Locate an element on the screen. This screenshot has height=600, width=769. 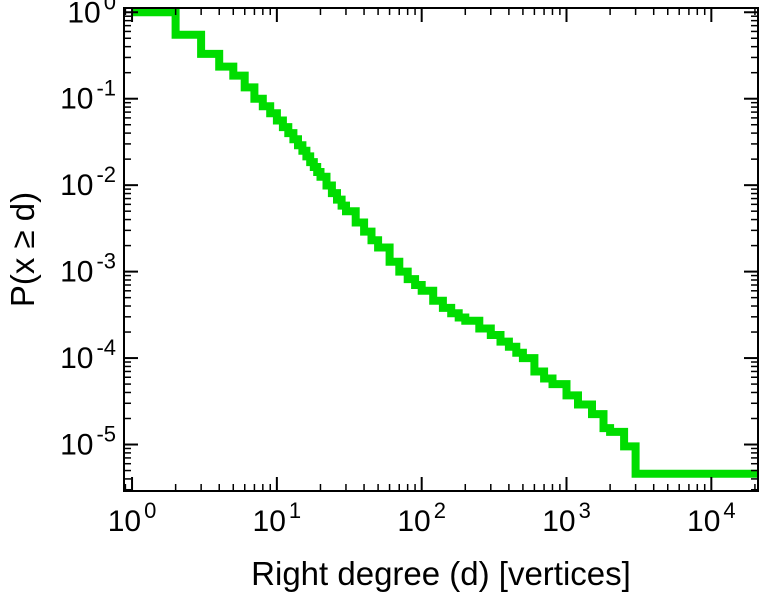
tick-label: 10 4 is located at coordinates (711, 518).